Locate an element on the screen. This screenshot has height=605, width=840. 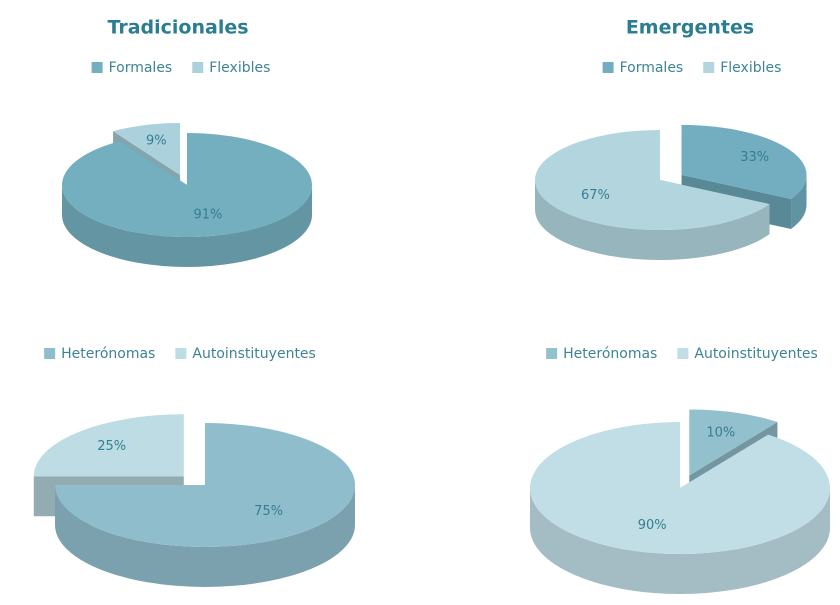
chart-title: Emergentes is located at coordinates (690, 28).